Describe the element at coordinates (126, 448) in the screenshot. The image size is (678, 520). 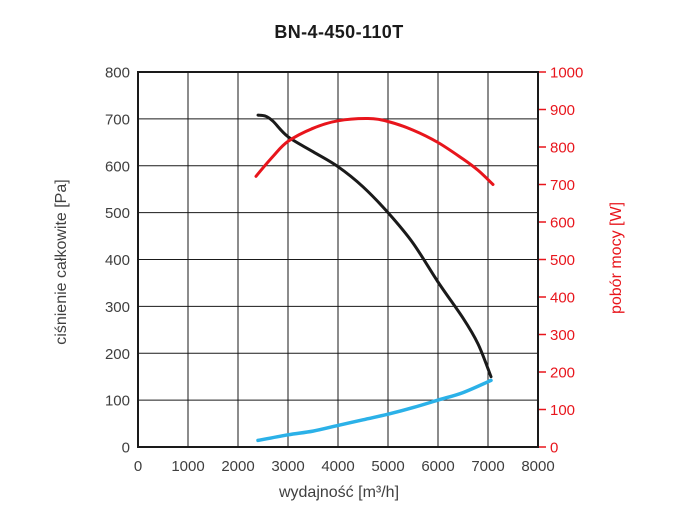
I see `left-y-tick-label: 0` at that location.